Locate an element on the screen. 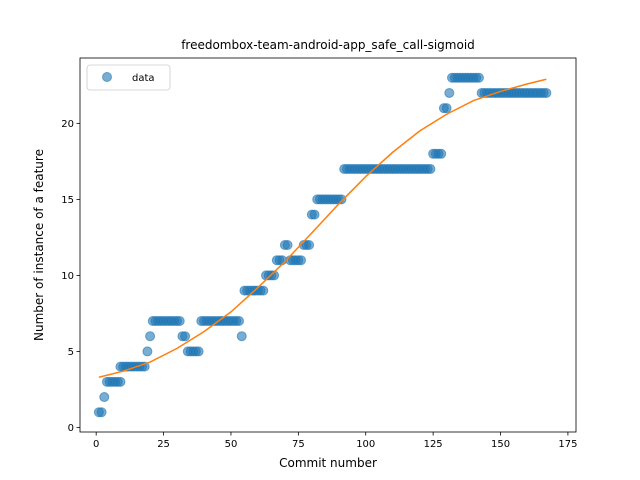  legend-box is located at coordinates (128, 77).